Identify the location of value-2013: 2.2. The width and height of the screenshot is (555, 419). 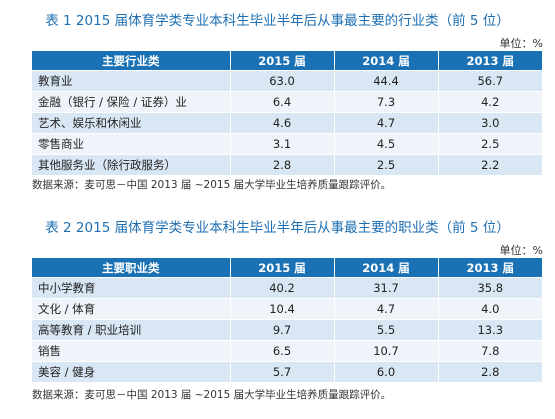
(490, 164).